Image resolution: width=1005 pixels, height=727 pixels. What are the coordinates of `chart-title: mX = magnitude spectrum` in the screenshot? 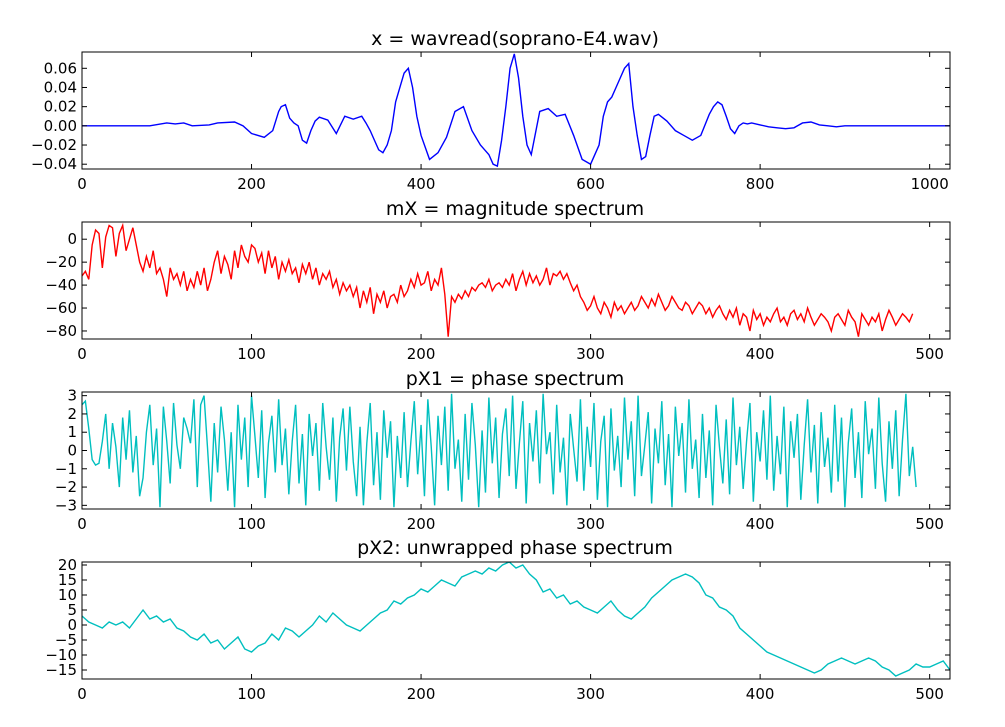 It's located at (515, 209).